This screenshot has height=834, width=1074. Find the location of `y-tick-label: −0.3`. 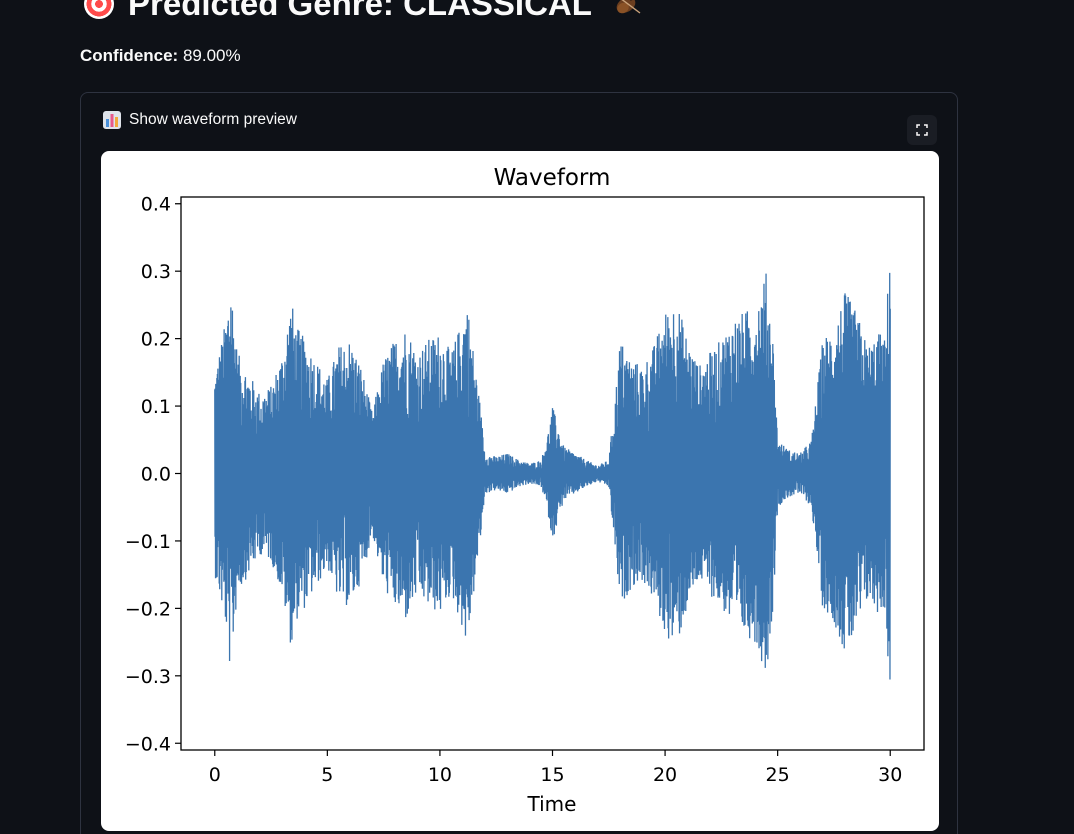

y-tick-label: −0.3 is located at coordinates (148, 677).